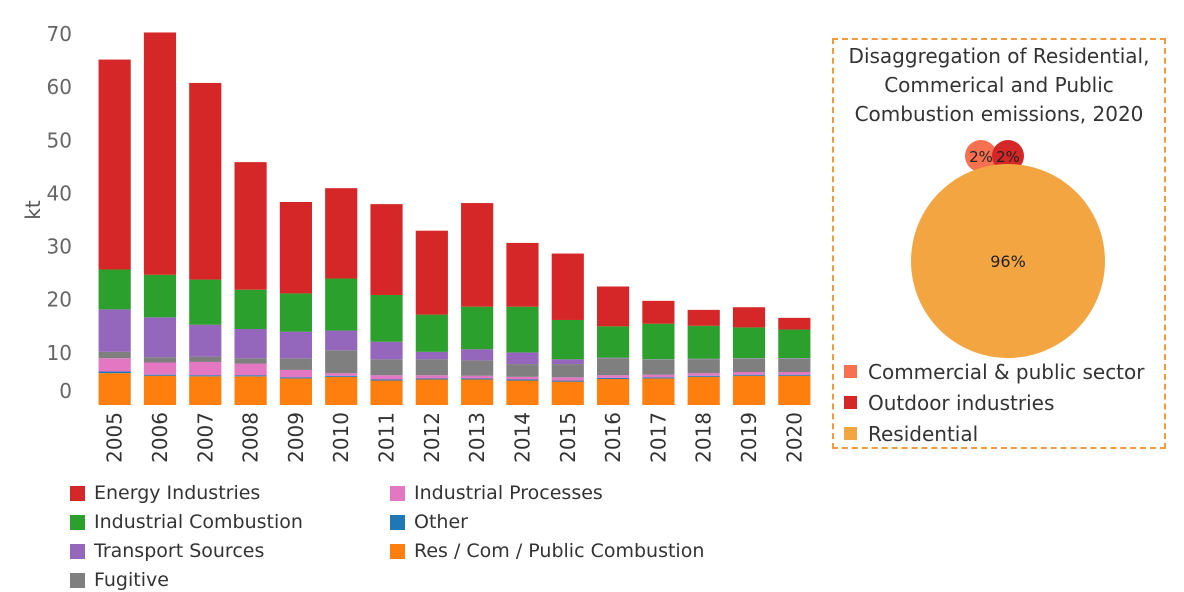  What do you see at coordinates (613, 342) in the screenshot?
I see `bar-industrial-combustion-2016` at bounding box center [613, 342].